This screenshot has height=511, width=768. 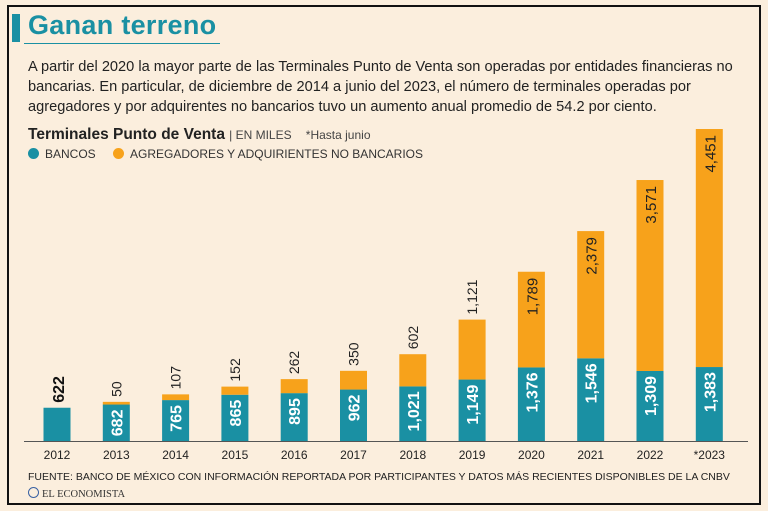 What do you see at coordinates (532, 392) in the screenshot?
I see `value-label-bancos-8: 1,376` at bounding box center [532, 392].